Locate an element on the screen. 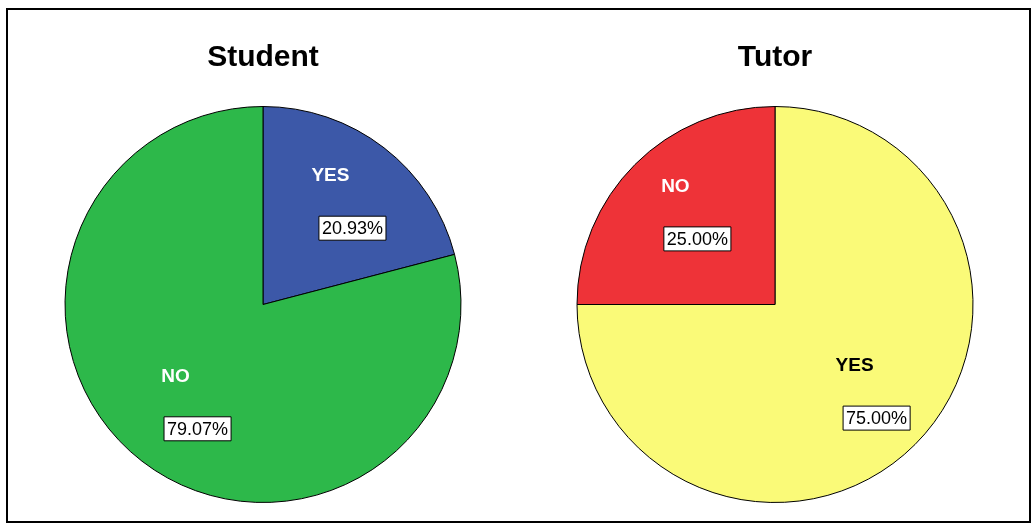 The image size is (1033, 525). data-label: 75.00% is located at coordinates (877, 418).